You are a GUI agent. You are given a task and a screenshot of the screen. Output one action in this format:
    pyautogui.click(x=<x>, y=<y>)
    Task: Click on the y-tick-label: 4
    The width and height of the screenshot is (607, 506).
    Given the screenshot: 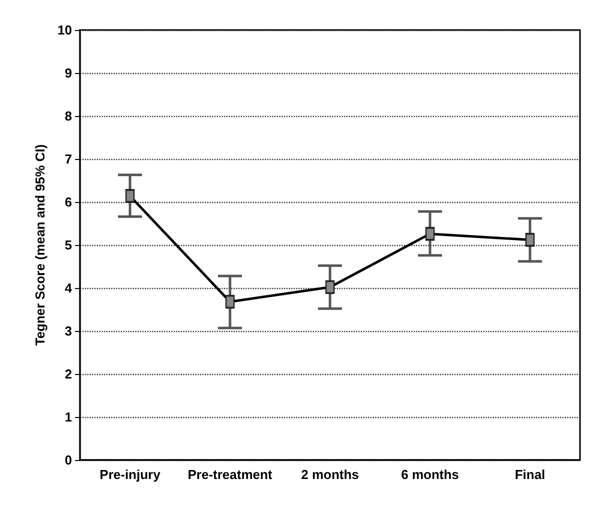 What is the action you would take?
    pyautogui.click(x=68, y=288)
    